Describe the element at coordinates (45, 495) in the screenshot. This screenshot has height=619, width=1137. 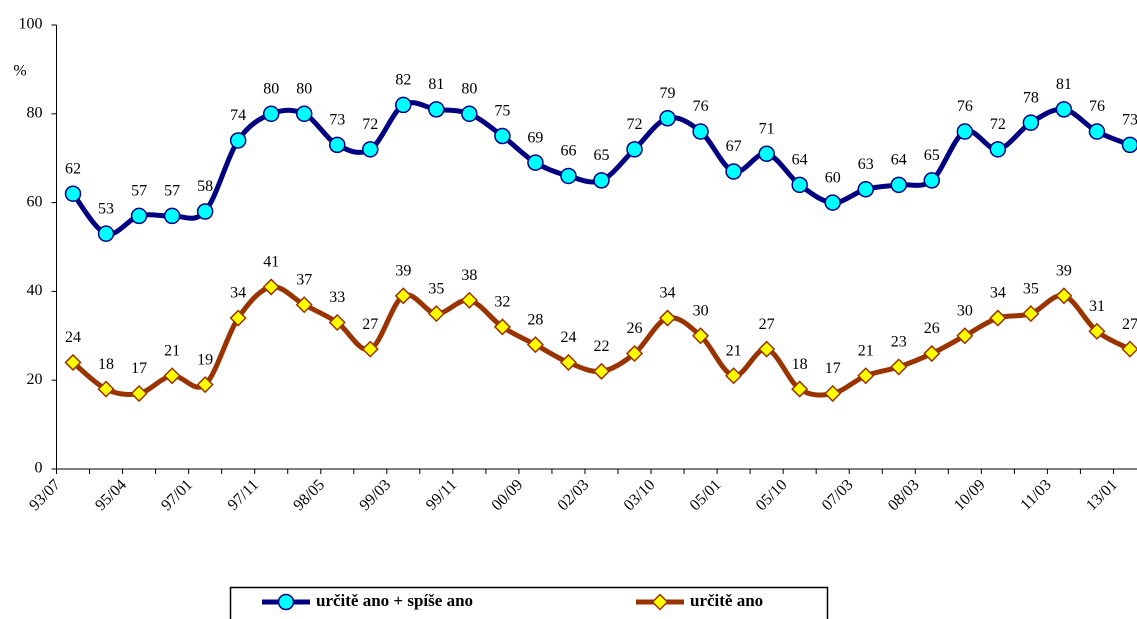
I see `x-tick-label: 93/07` at that location.